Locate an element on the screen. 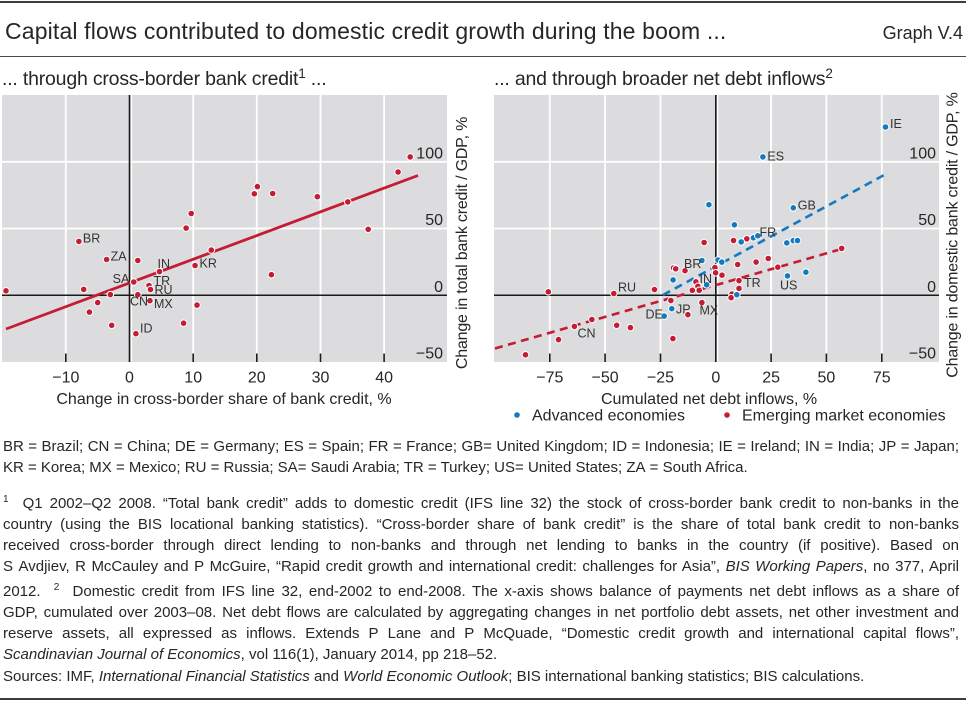 This screenshot has height=702, width=966. svg-text: Cumulated net debt inflows, % is located at coordinates (709, 399).